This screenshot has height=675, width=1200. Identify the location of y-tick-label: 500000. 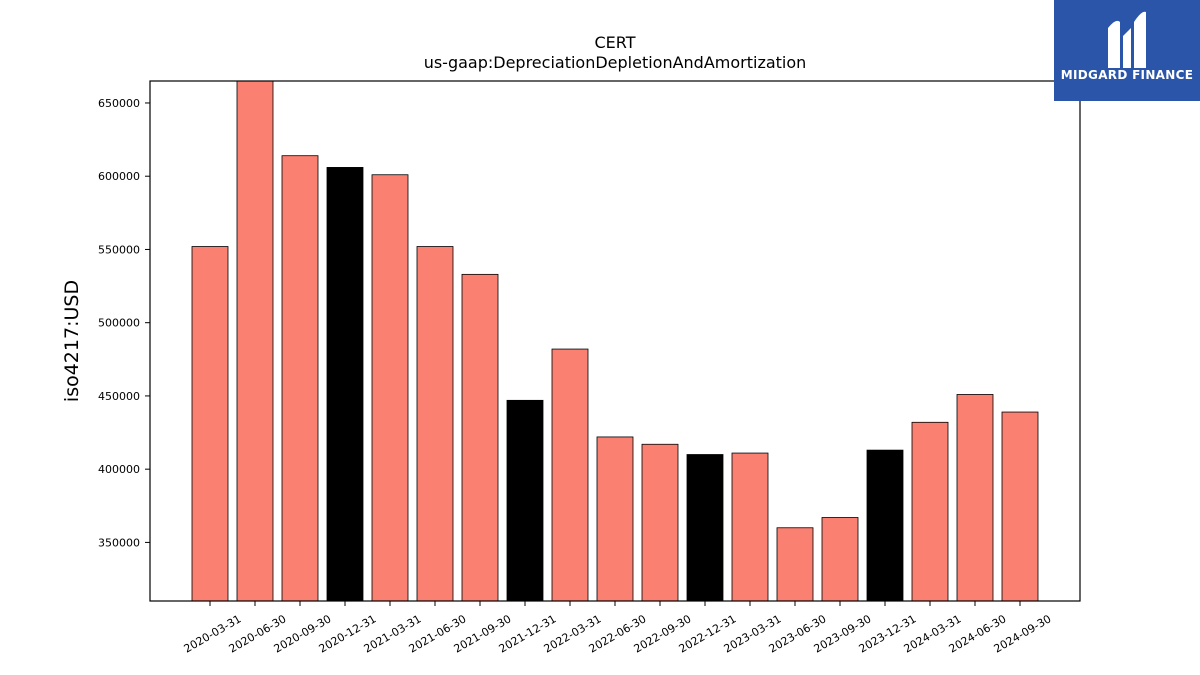
(119, 323).